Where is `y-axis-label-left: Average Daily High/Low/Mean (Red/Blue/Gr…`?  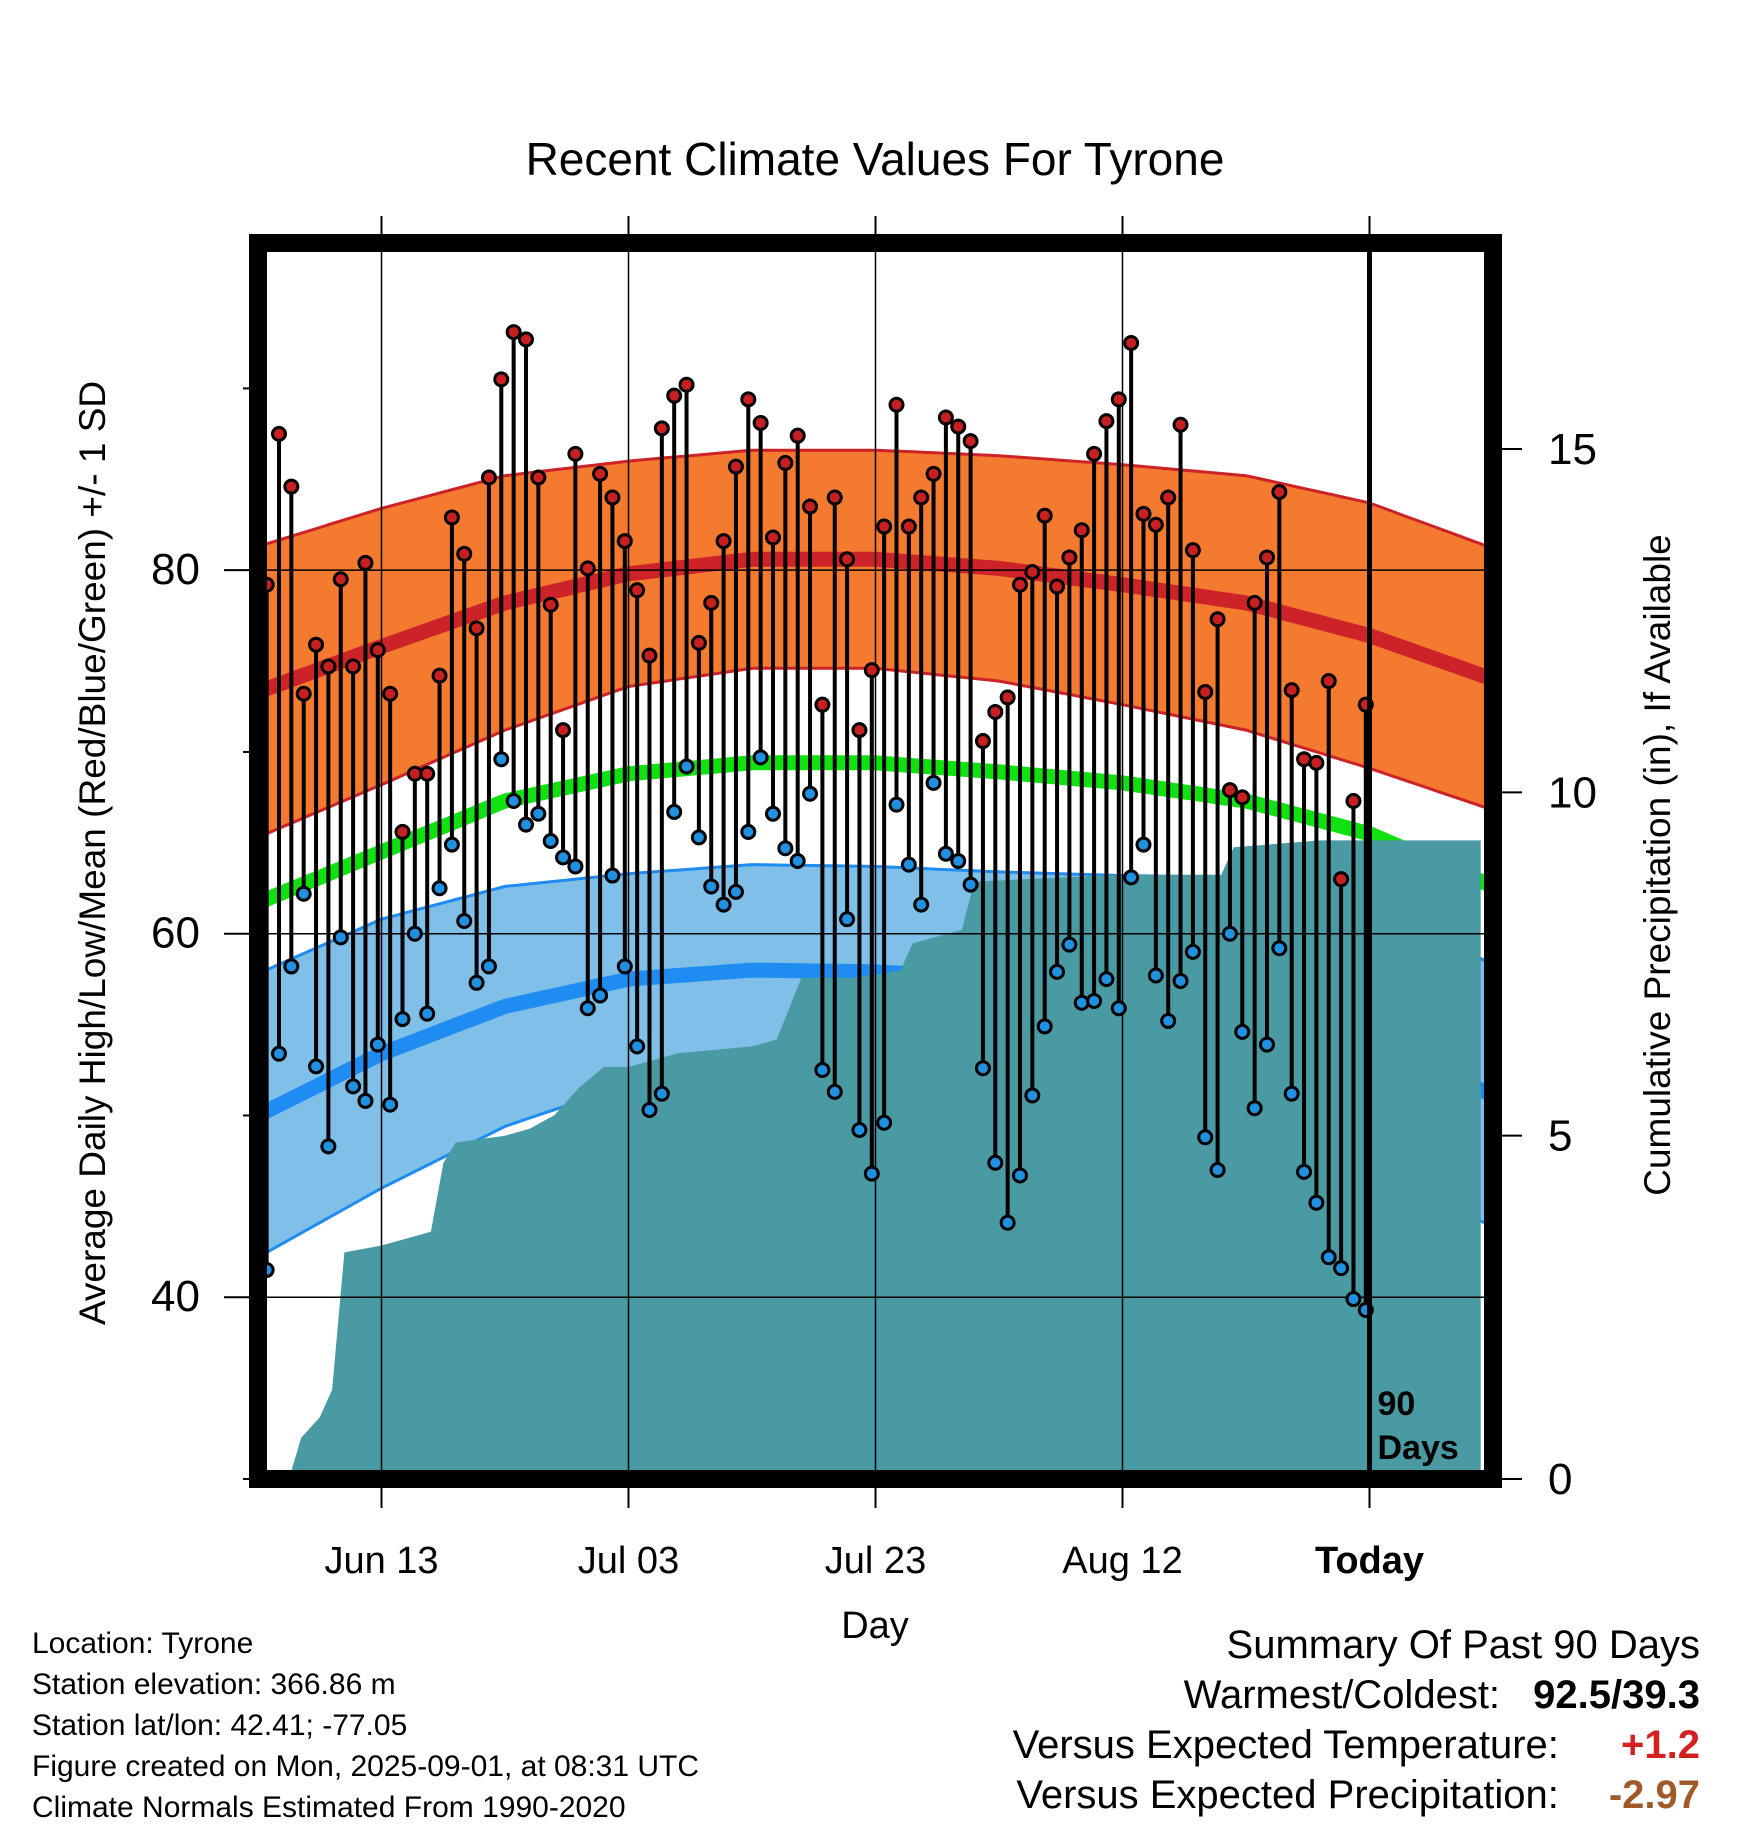
y-axis-label-left: Average Daily High/Low/Mean (Red/Blue/Gr… is located at coordinates (92, 853).